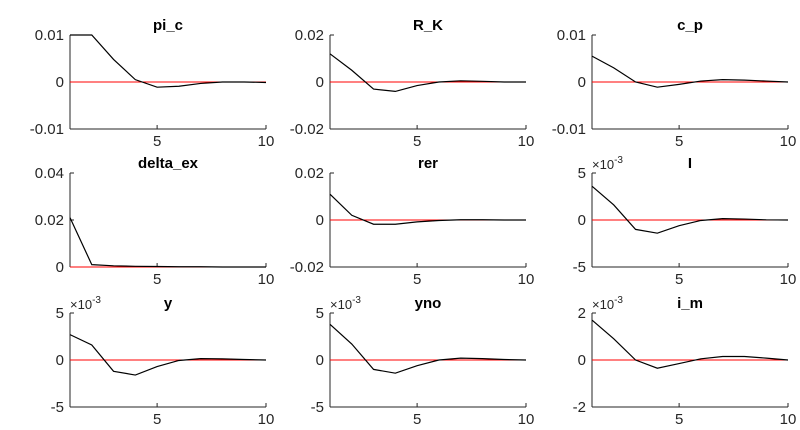  Describe the element at coordinates (579, 407) in the screenshot. I see `y-tick-label: -2` at that location.